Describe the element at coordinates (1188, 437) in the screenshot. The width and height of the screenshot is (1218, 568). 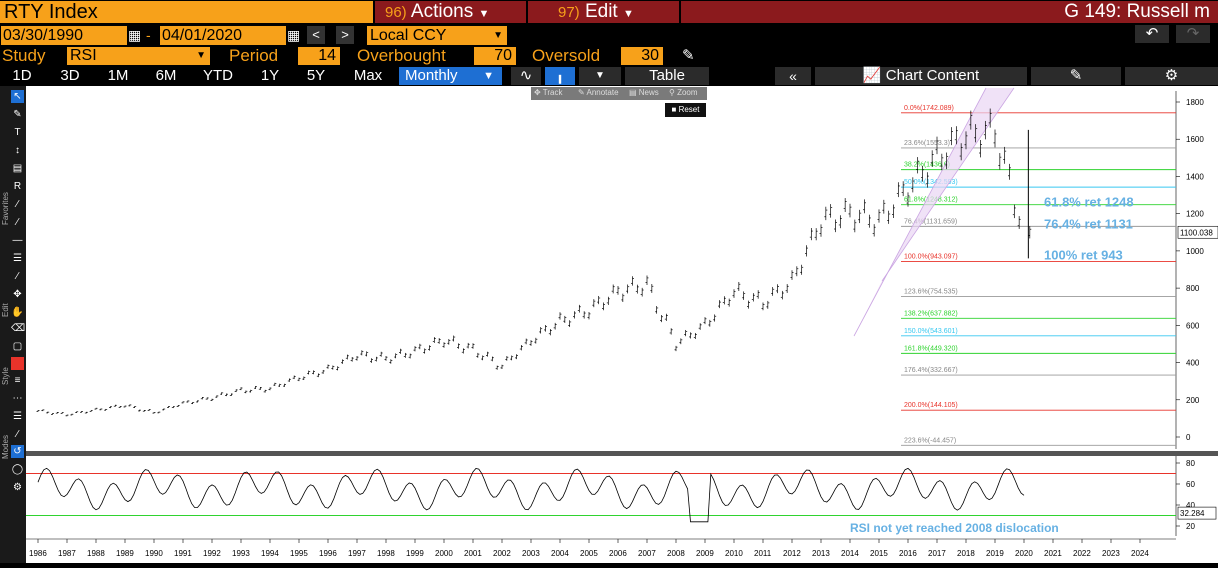
I see `price-tick-label: 0` at that location.